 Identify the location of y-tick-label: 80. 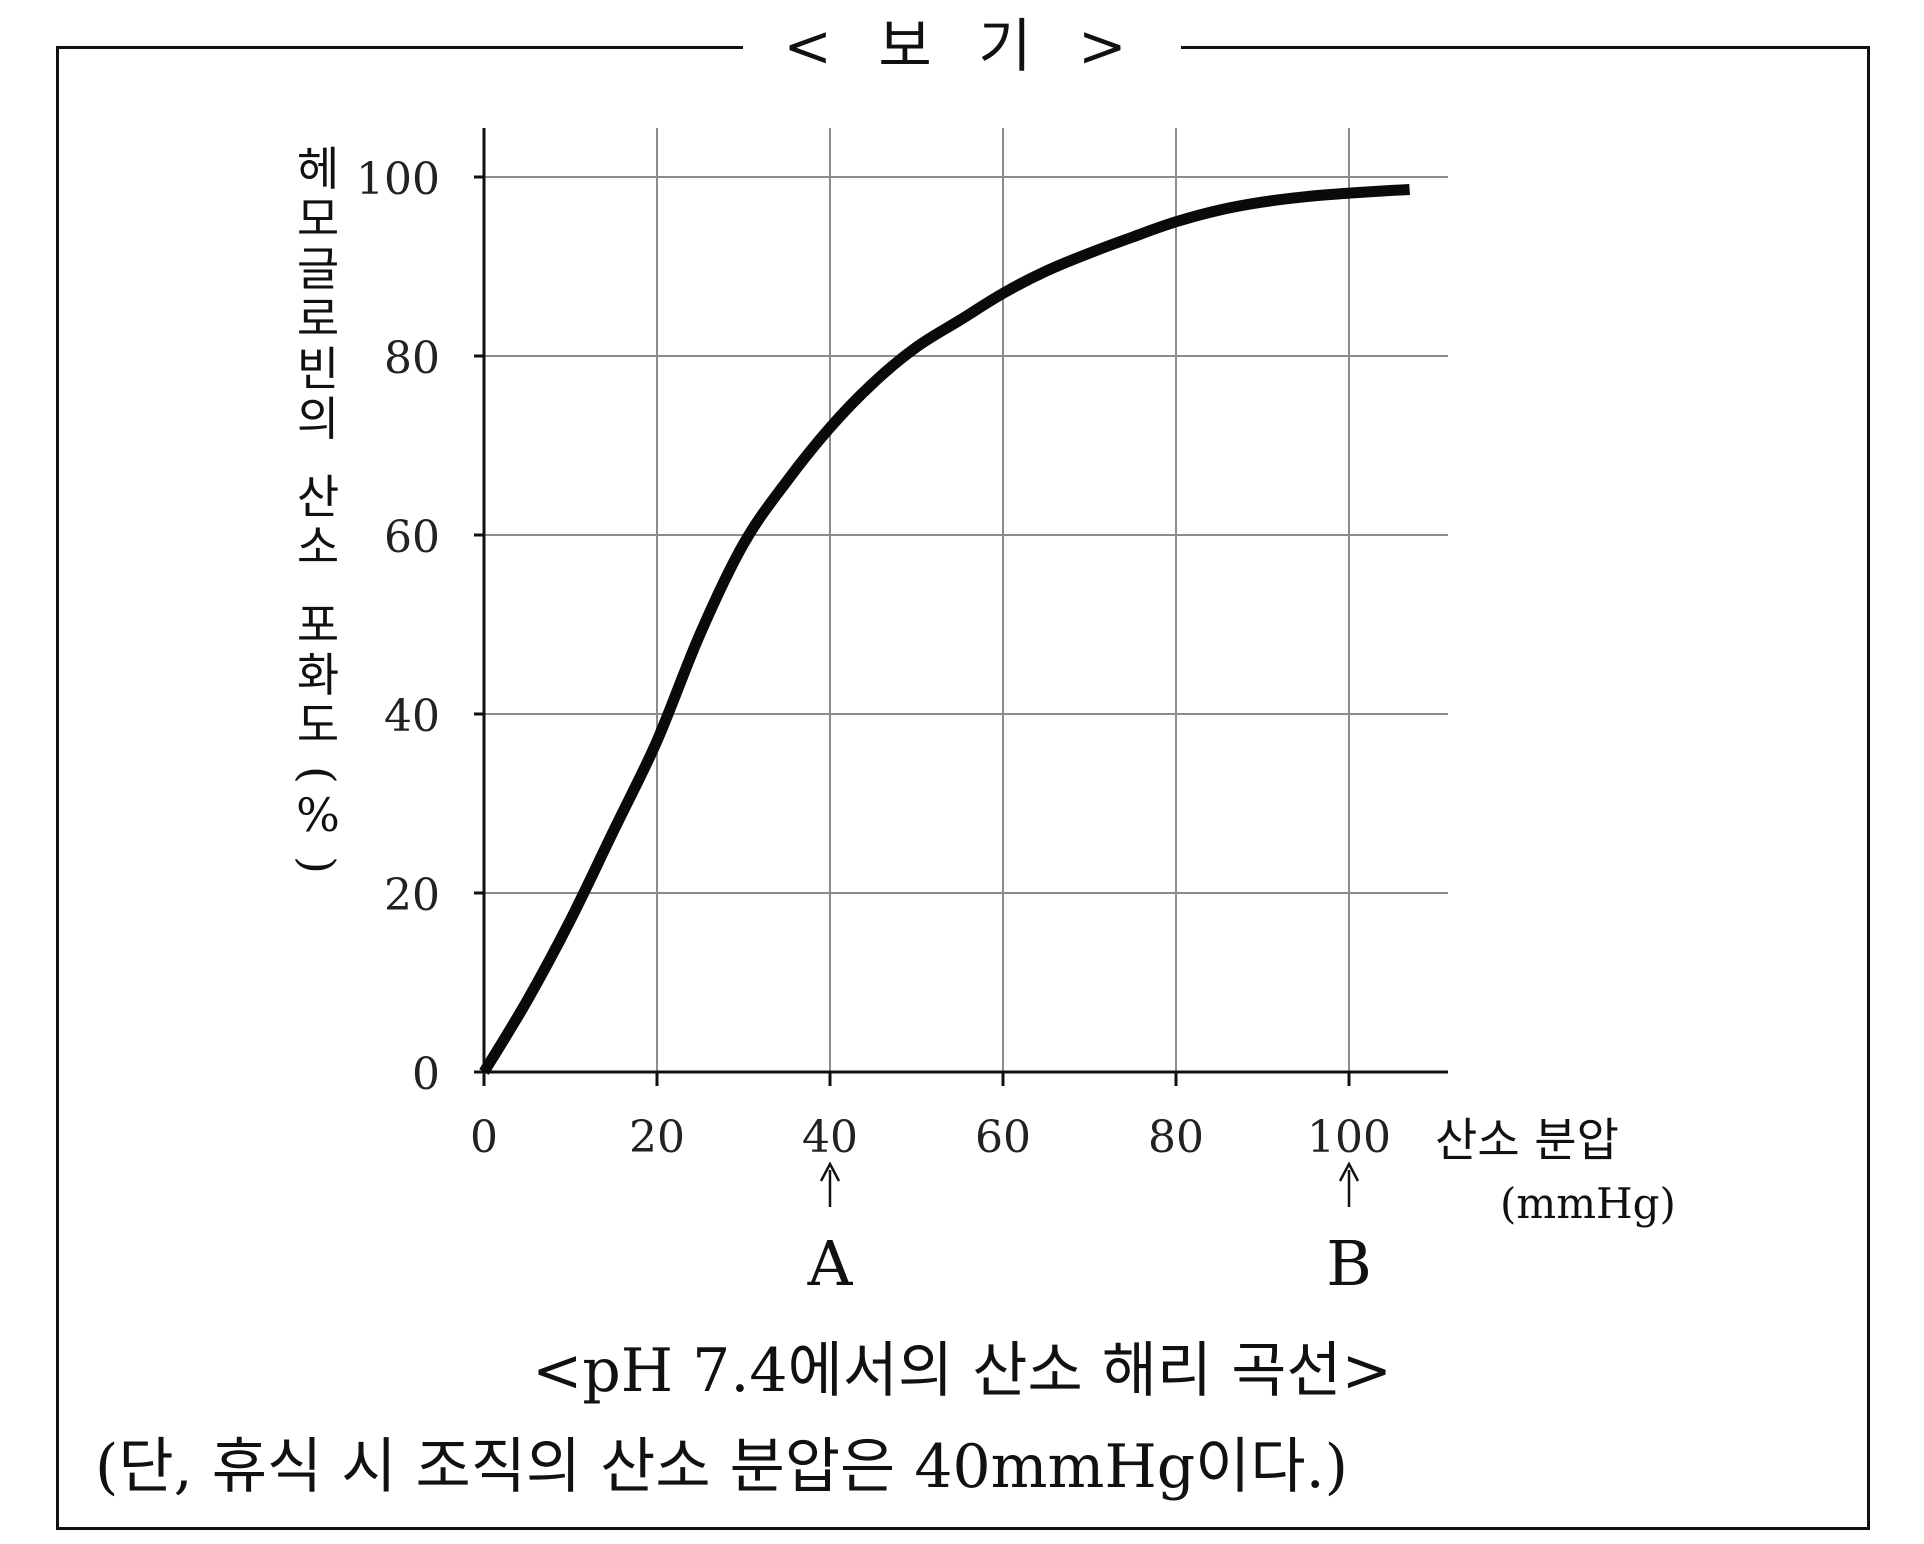
(412, 358).